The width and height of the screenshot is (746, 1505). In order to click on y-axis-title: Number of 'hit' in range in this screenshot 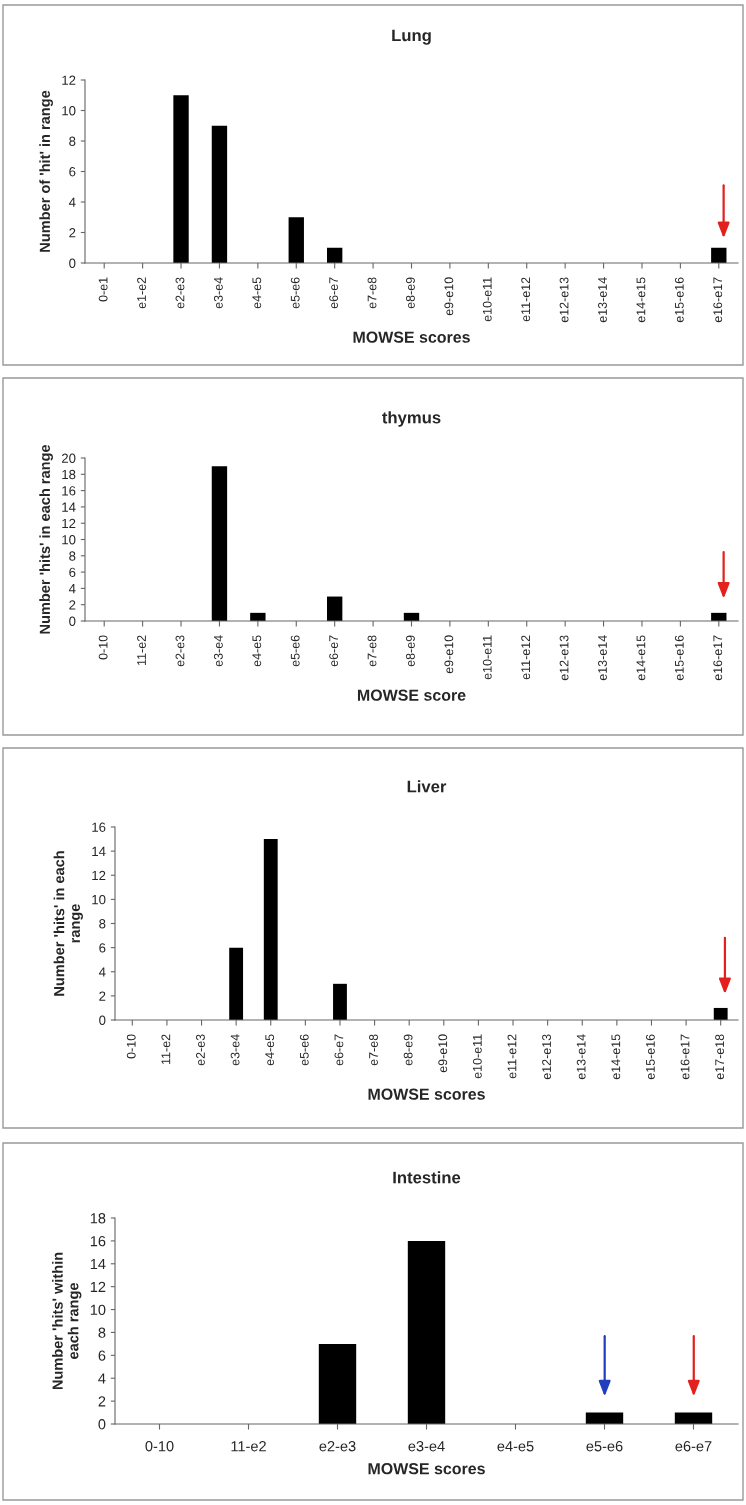, I will do `click(46, 171)`.